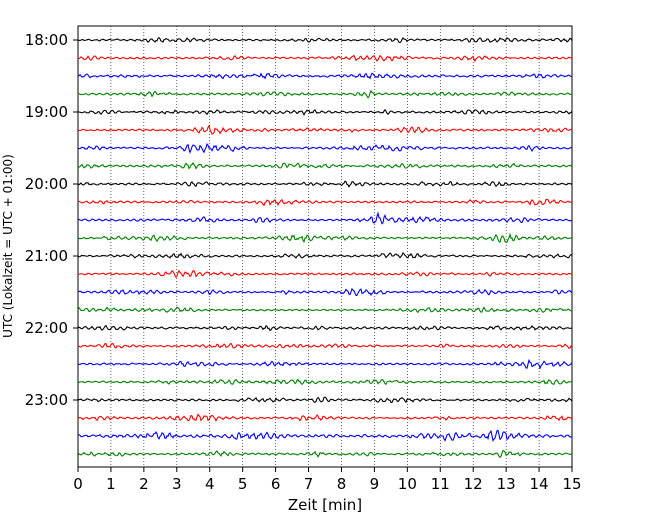  I want to click on x-tick-label: 1, so click(111, 484).